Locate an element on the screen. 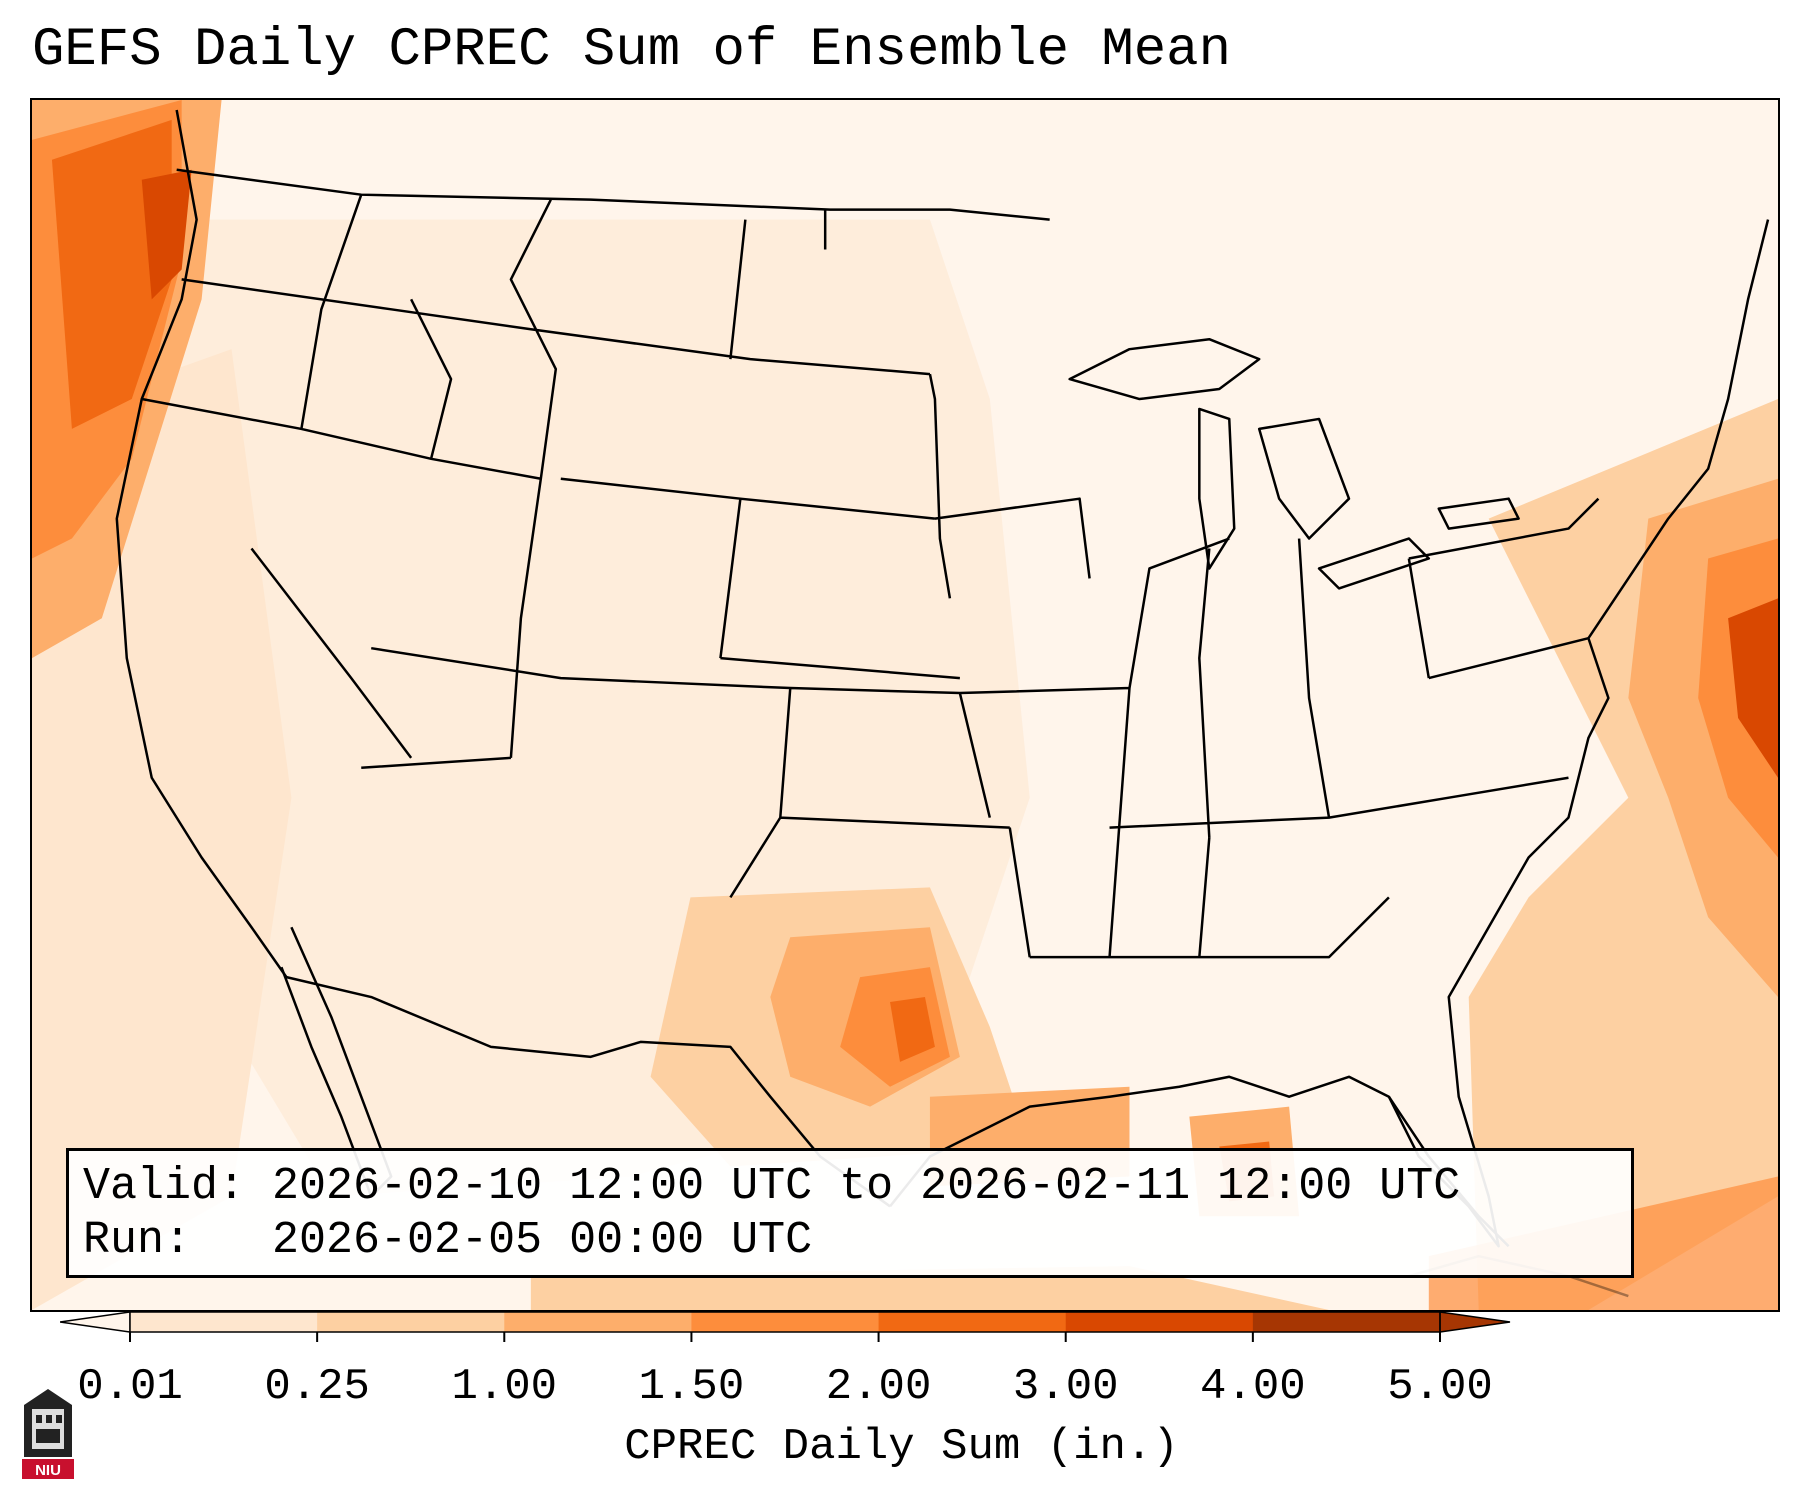 This screenshot has height=1500, width=1803. colorbar-tick-label: 5.00 is located at coordinates (1440, 1387).